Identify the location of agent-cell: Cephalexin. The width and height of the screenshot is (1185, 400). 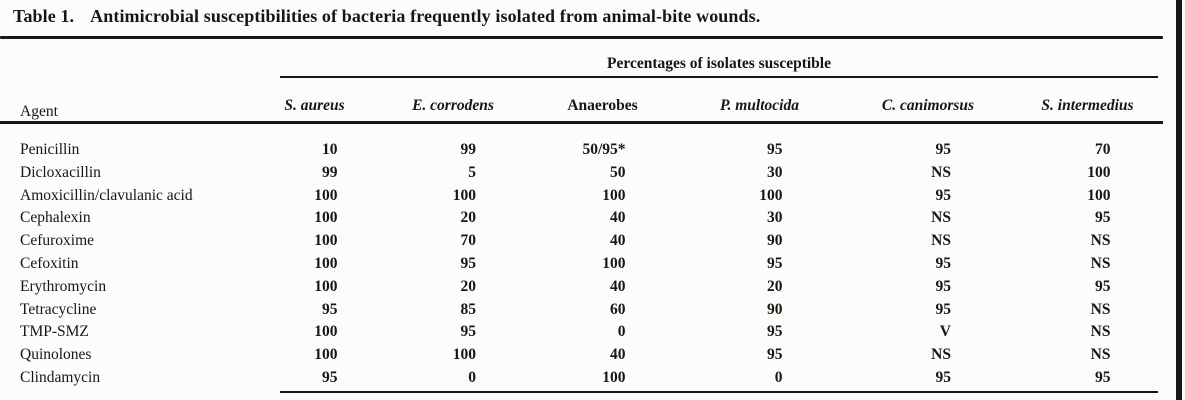
(55, 218).